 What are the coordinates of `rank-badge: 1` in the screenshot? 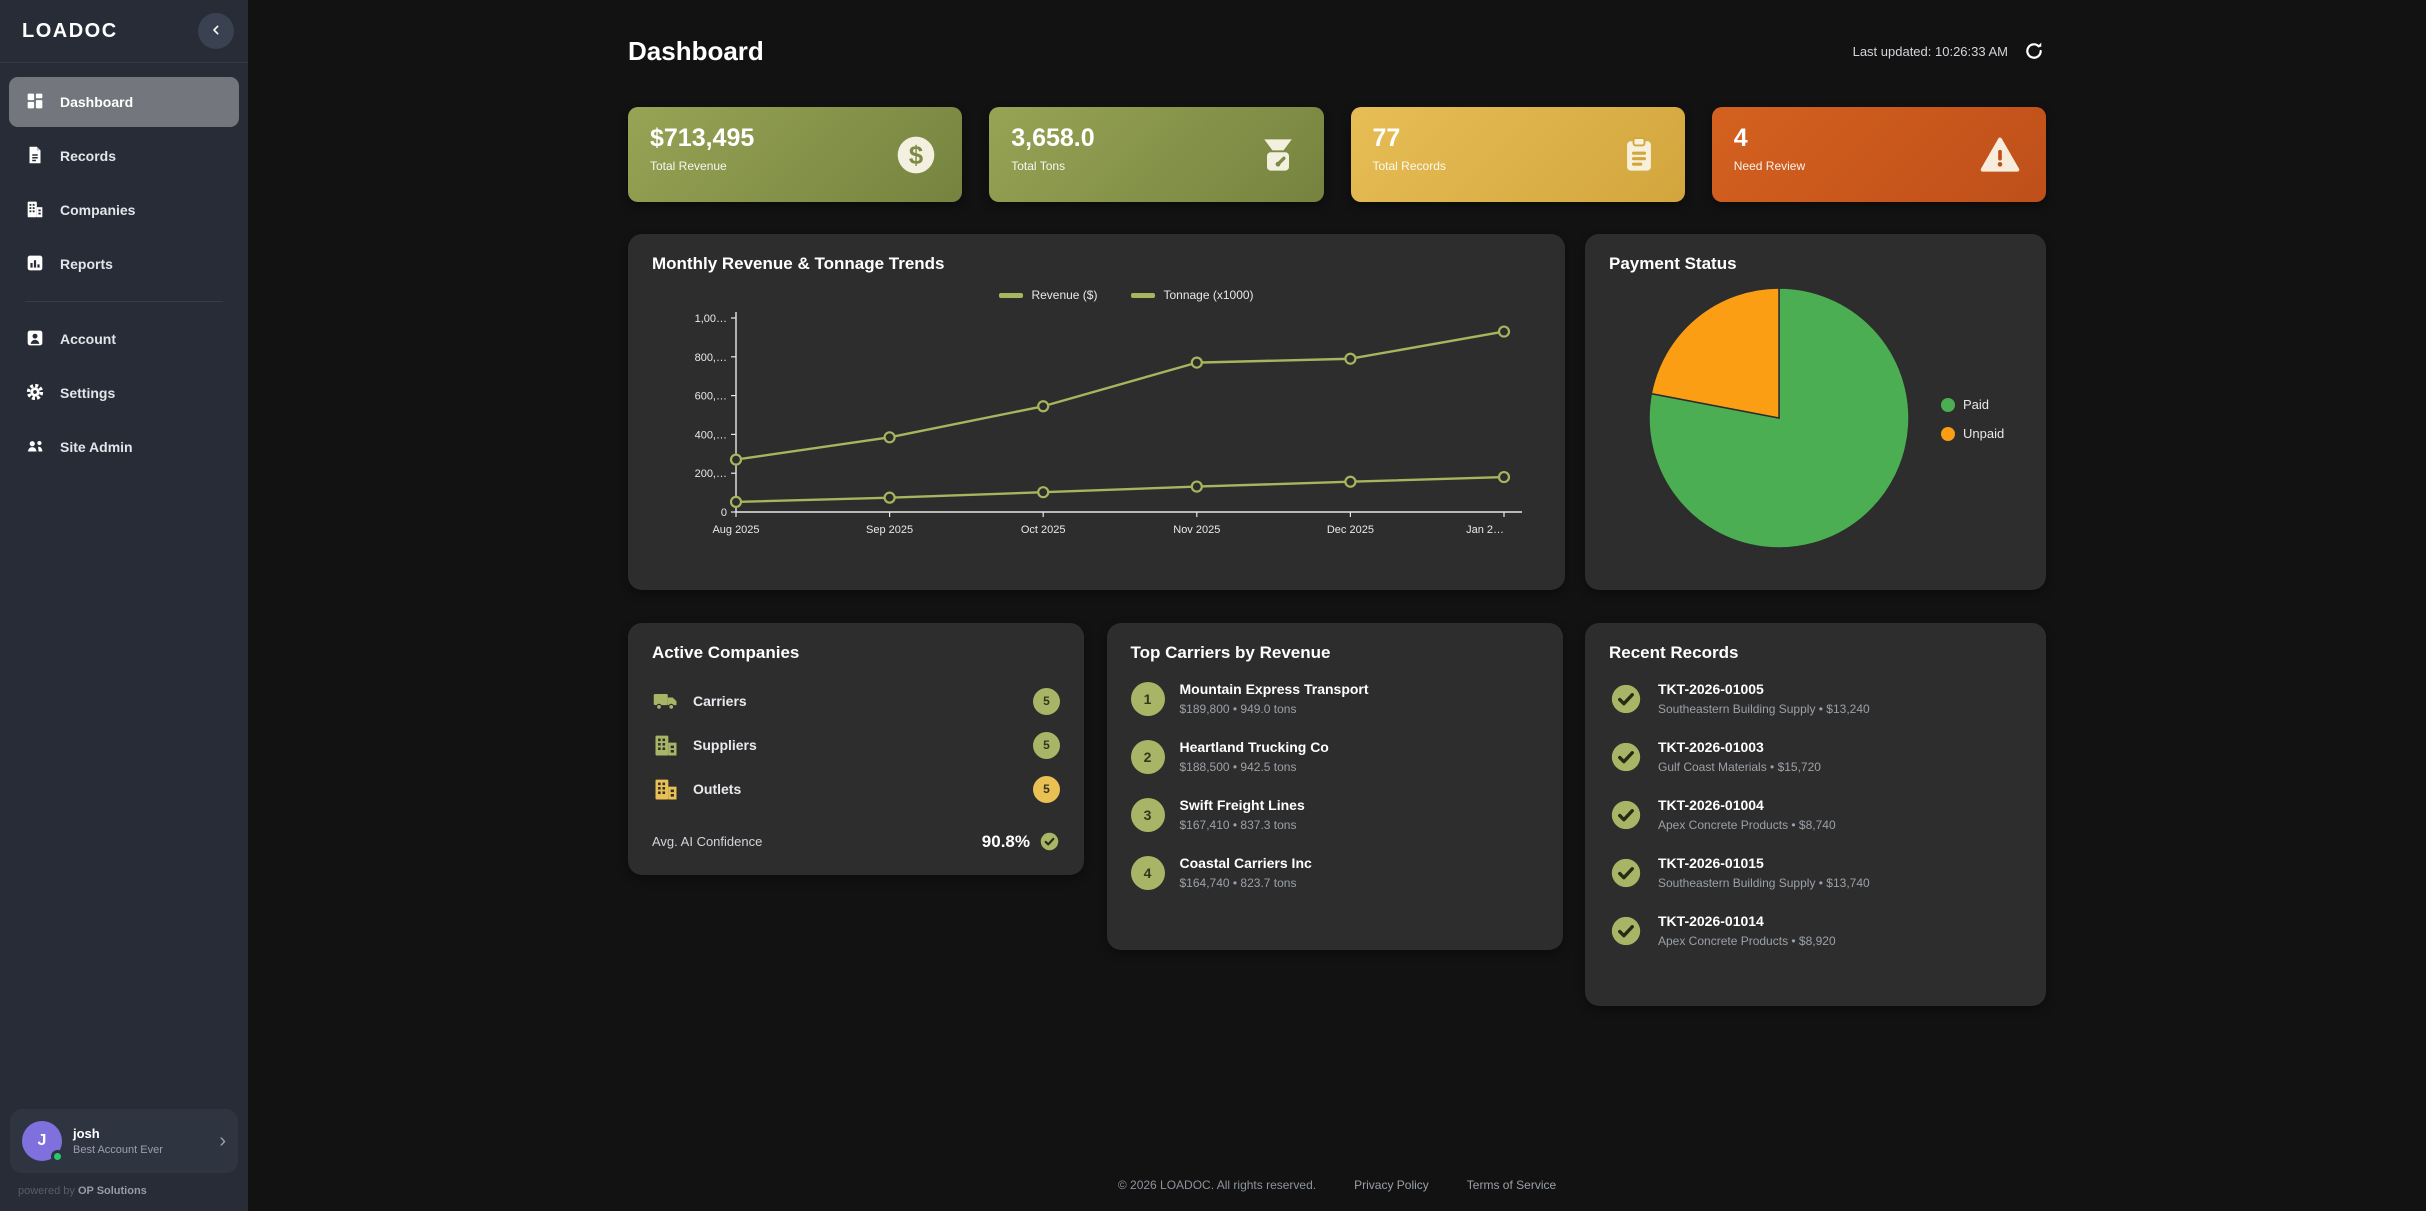 It's located at (1147, 698).